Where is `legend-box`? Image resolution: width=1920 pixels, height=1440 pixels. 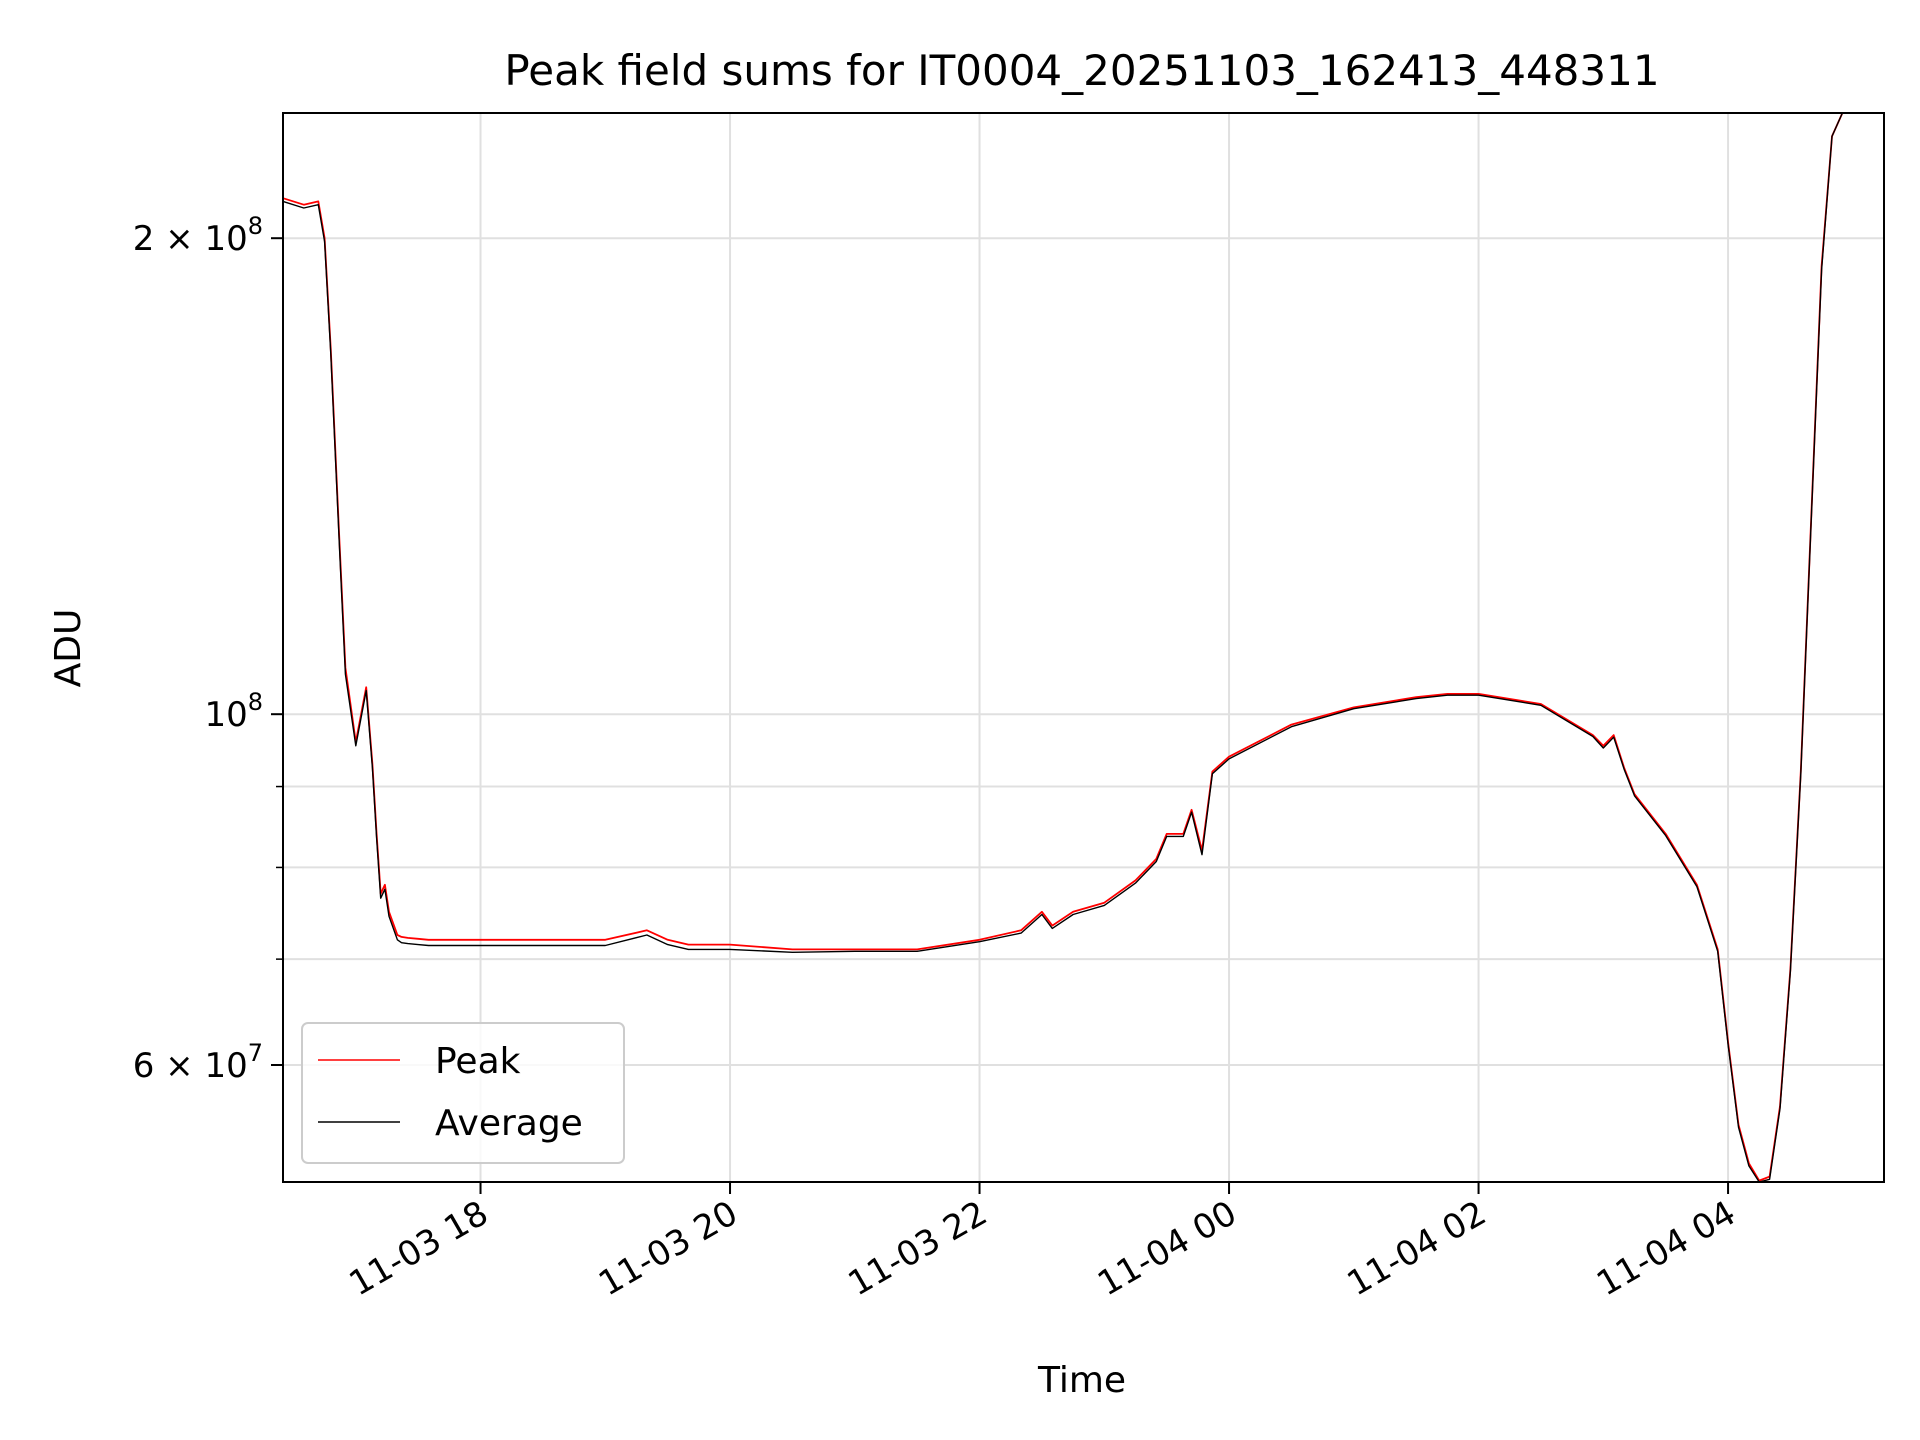
legend-box is located at coordinates (463, 1093).